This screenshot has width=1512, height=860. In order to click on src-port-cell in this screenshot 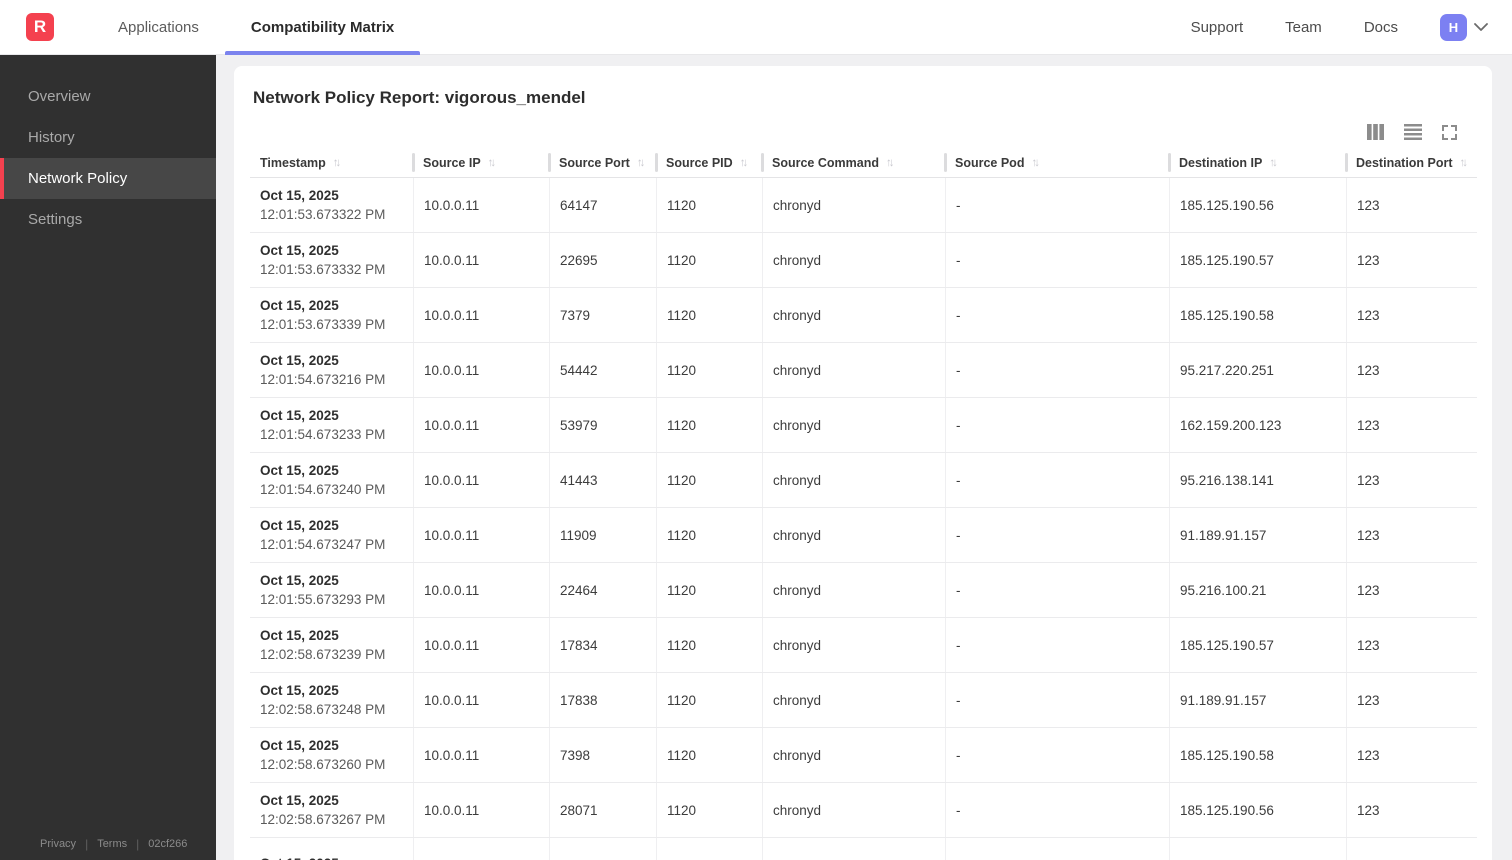, I will do `click(602, 849)`.